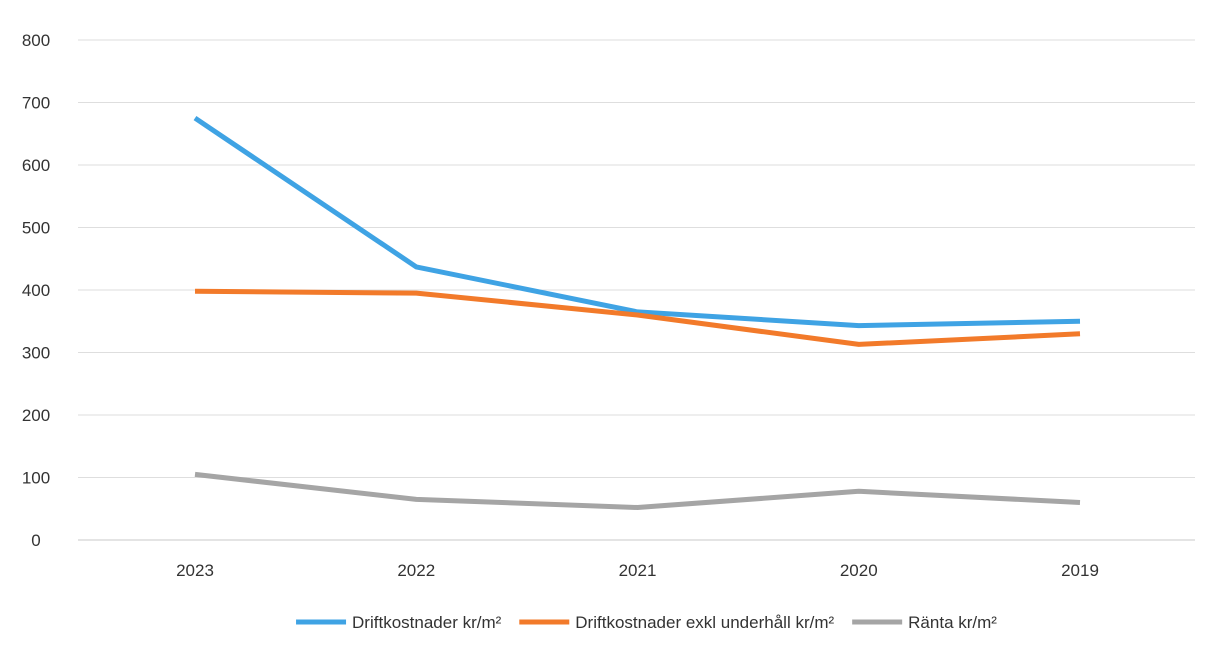 This screenshot has height=651, width=1212. What do you see at coordinates (36, 165) in the screenshot?
I see `y-tick-label: 600` at bounding box center [36, 165].